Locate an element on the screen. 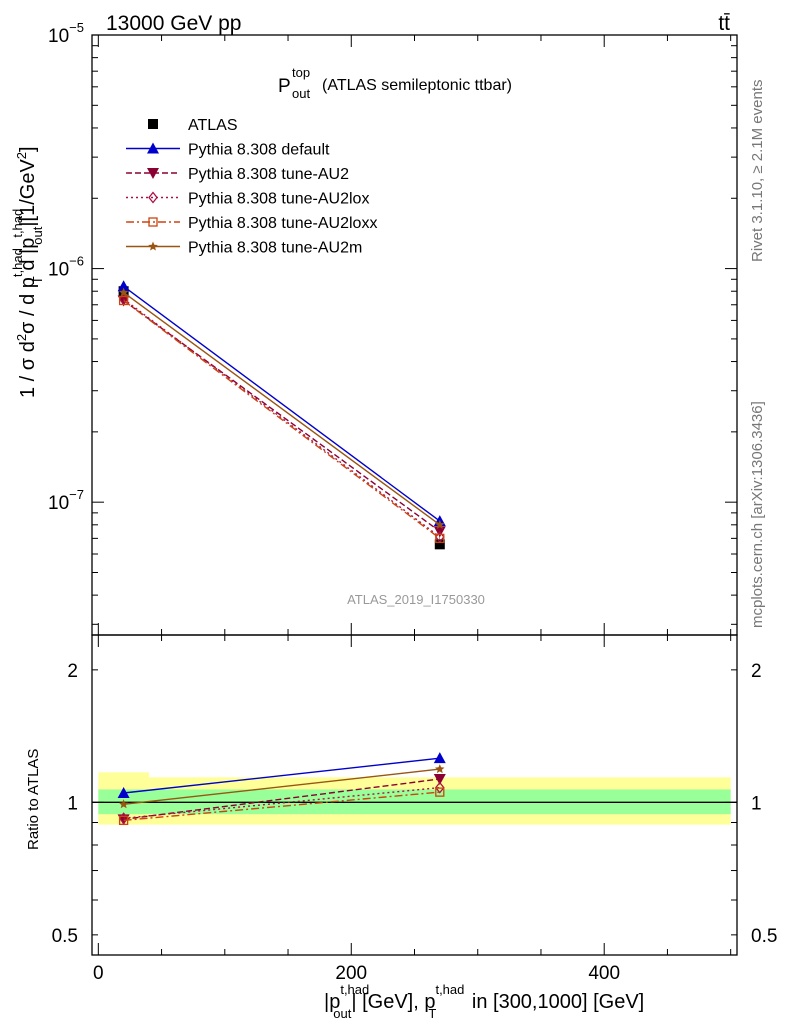 Image resolution: width=786 pixels, height=1024 pixels. ratio-y-tick-label-right: 2 is located at coordinates (756, 671).